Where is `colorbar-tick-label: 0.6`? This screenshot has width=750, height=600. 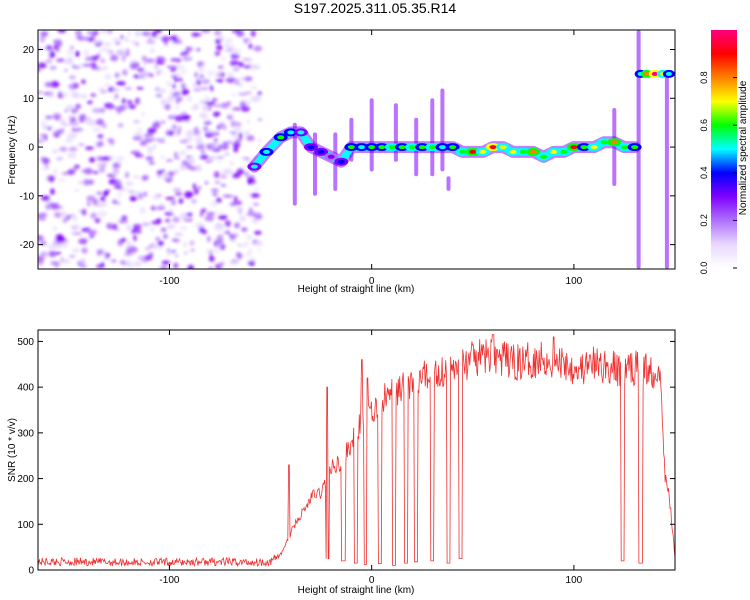
colorbar-tick-label: 0.6 is located at coordinates (704, 125).